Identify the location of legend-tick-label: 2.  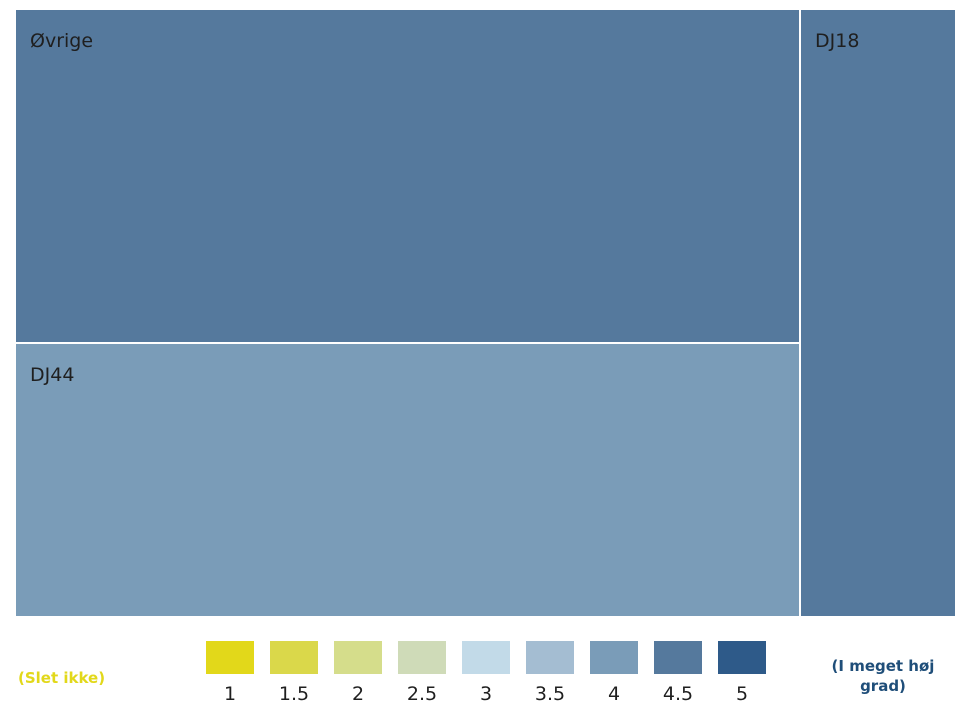
(358, 692).